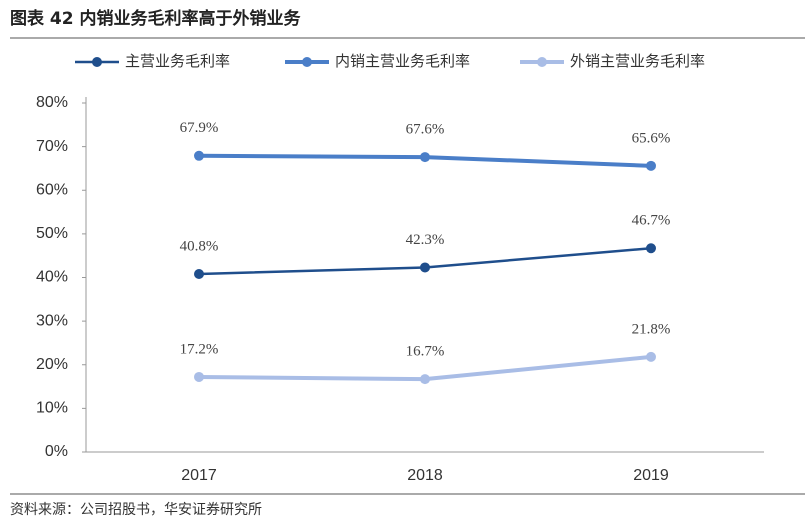 This screenshot has height=522, width=810. Describe the element at coordinates (136, 510) in the screenshot. I see `source-note: 资料来源：公司招股书，华安证券研究所` at that location.